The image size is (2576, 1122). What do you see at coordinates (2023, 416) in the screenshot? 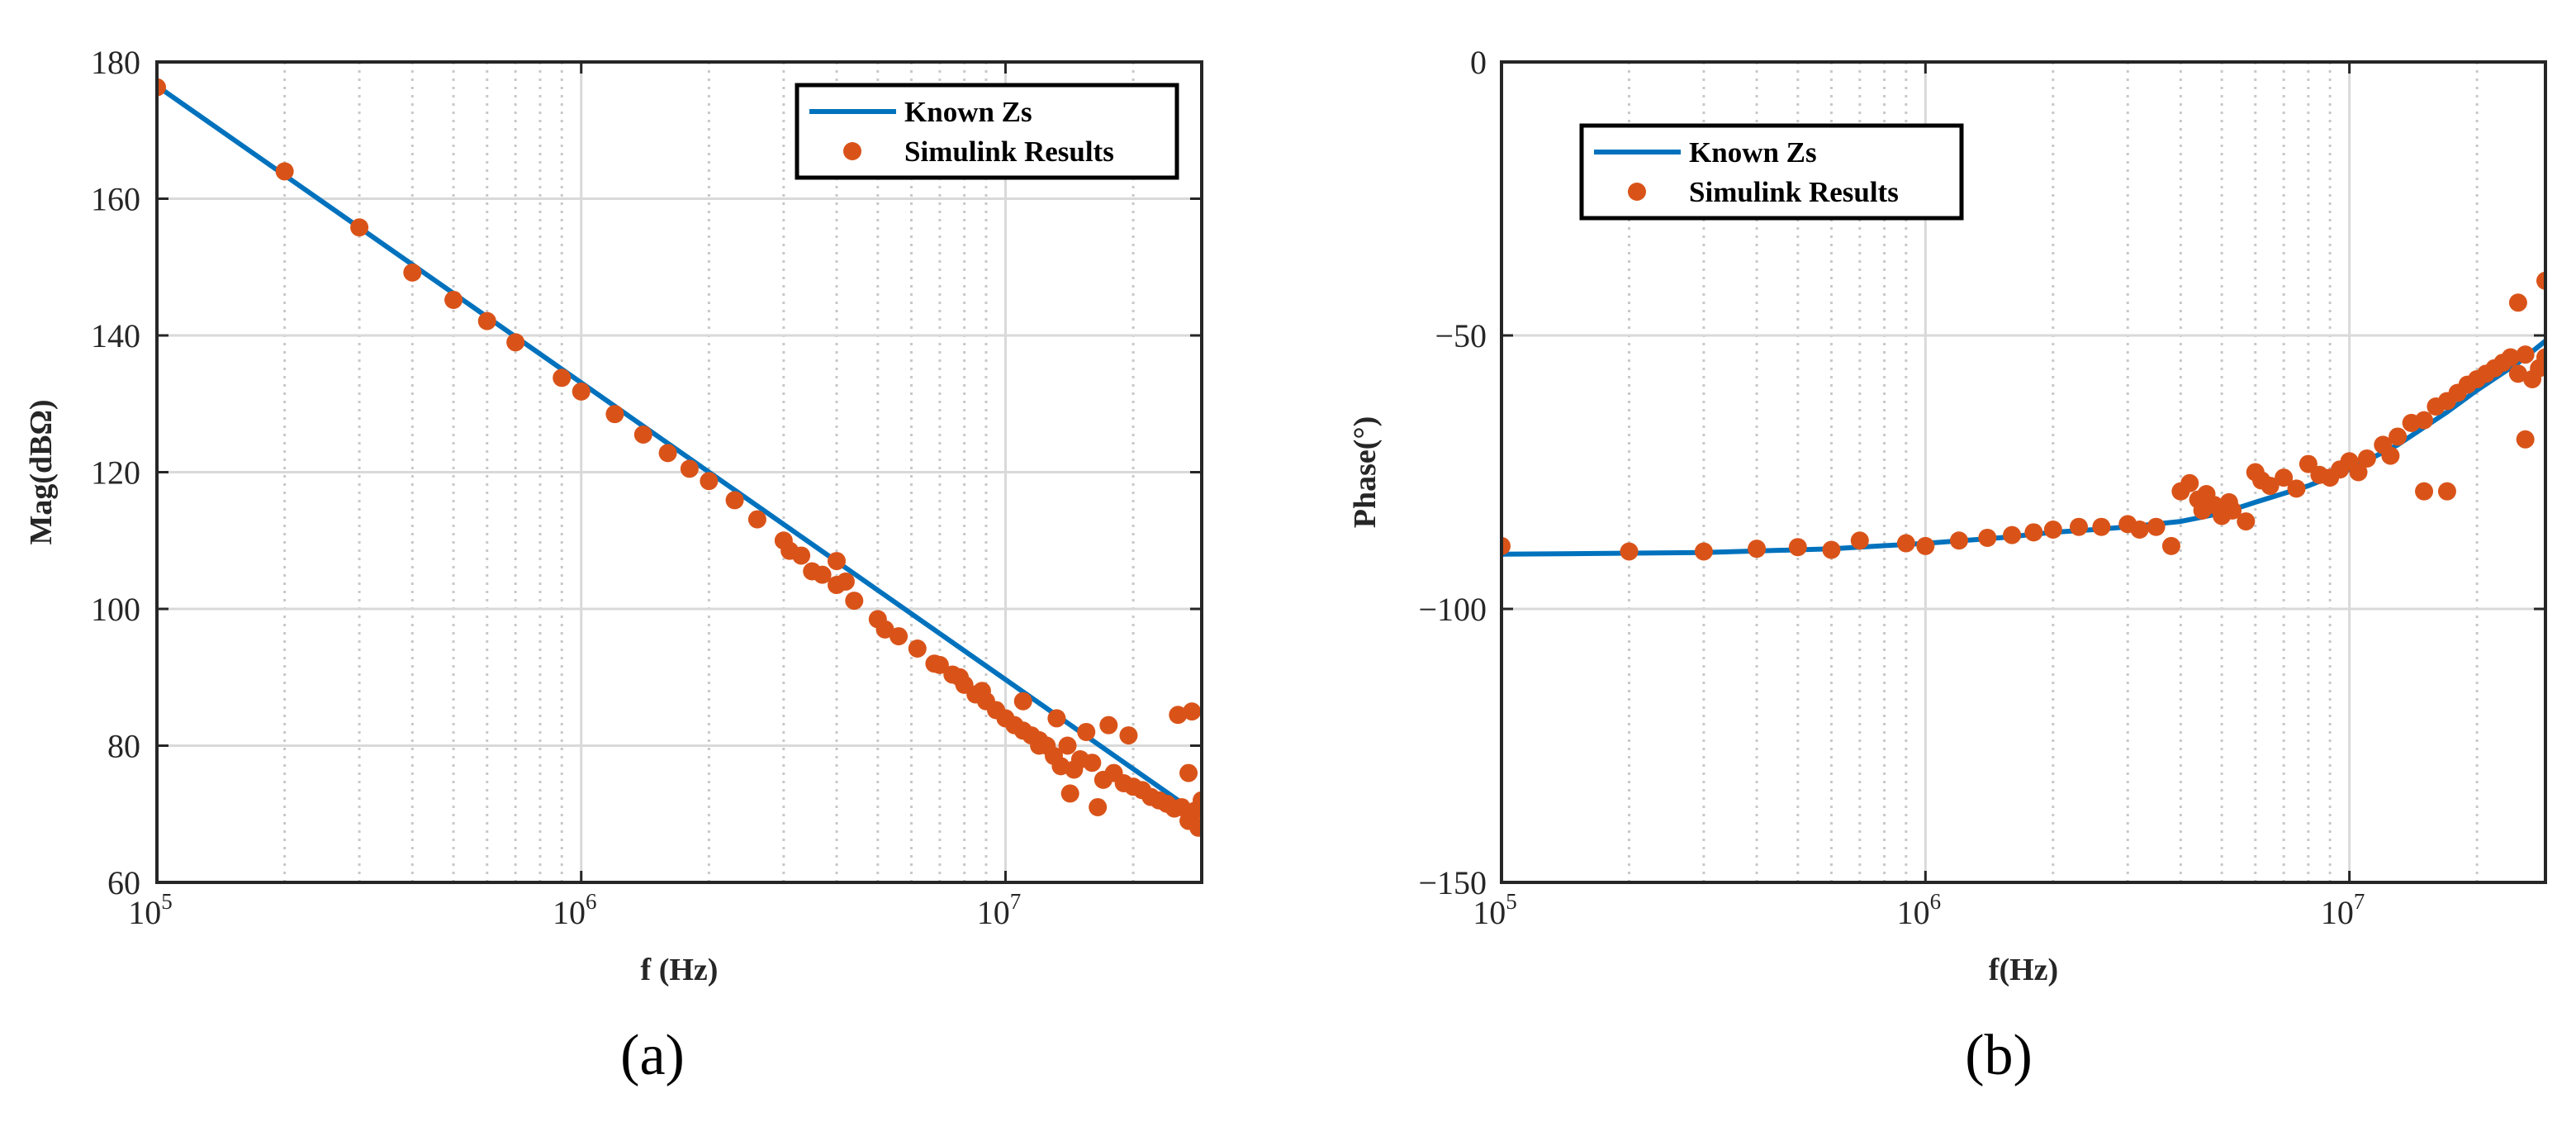
I see `data-layer` at bounding box center [2023, 416].